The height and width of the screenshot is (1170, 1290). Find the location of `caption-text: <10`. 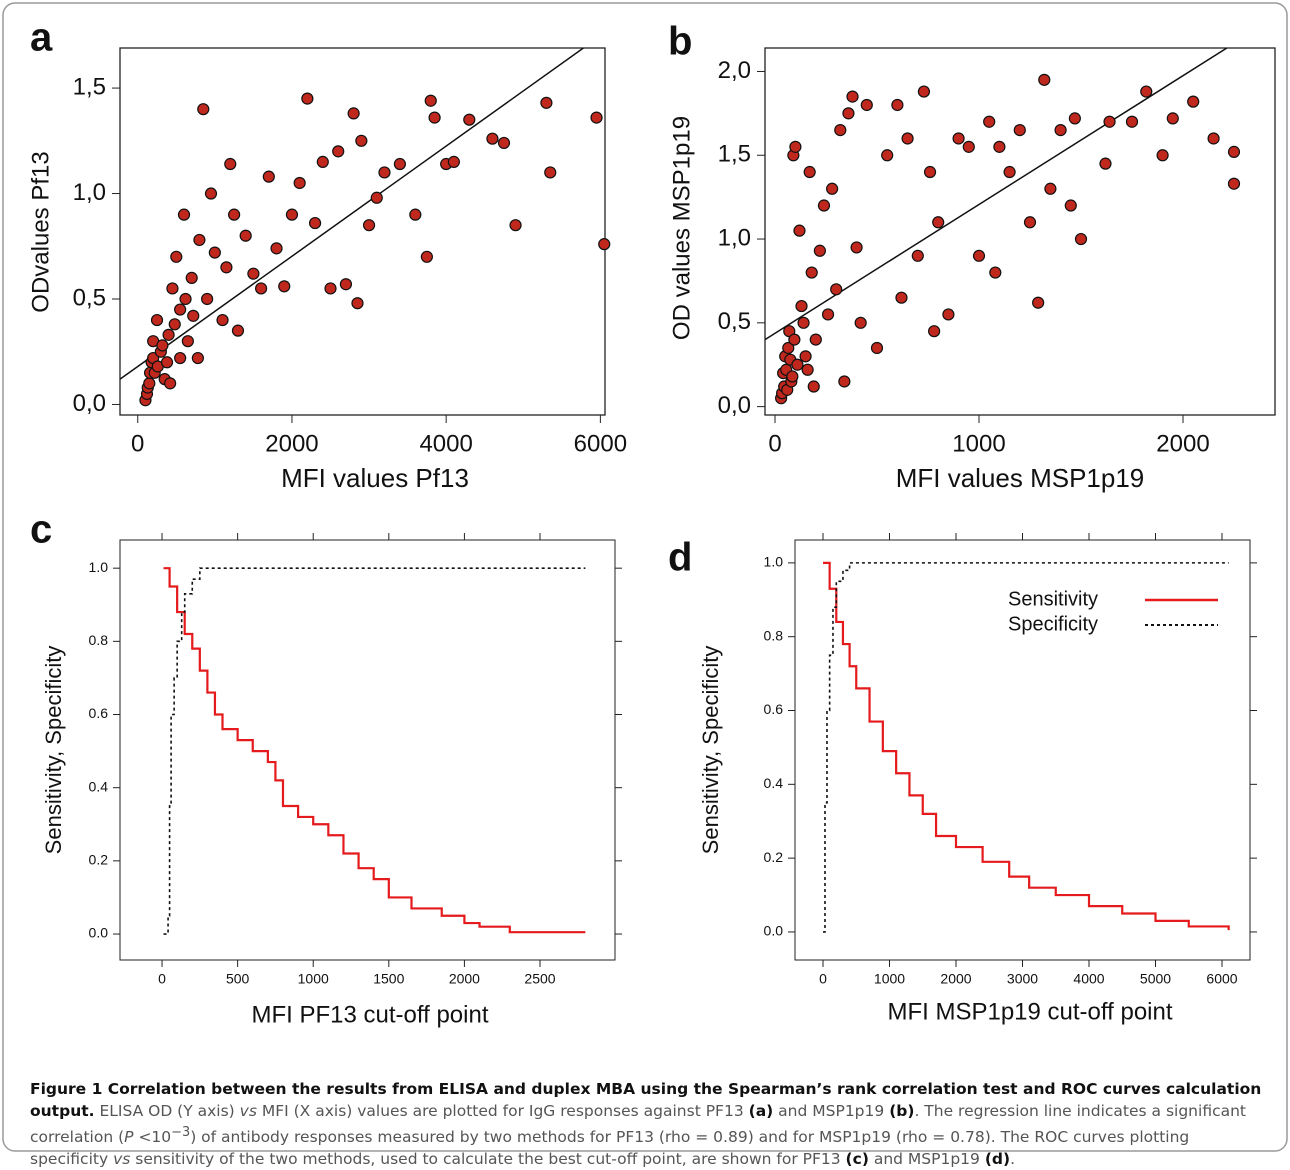

caption-text: <10 is located at coordinates (152, 1137).